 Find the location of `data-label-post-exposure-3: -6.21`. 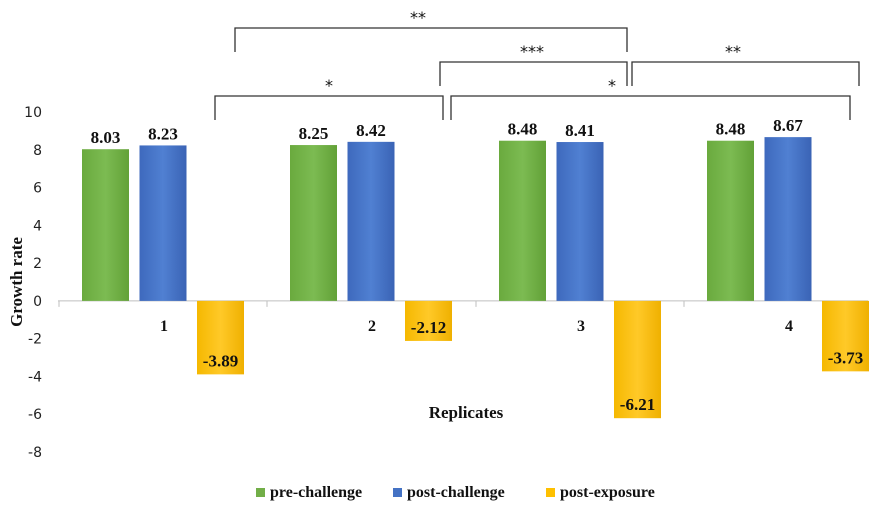

data-label-post-exposure-3: -6.21 is located at coordinates (637, 404).